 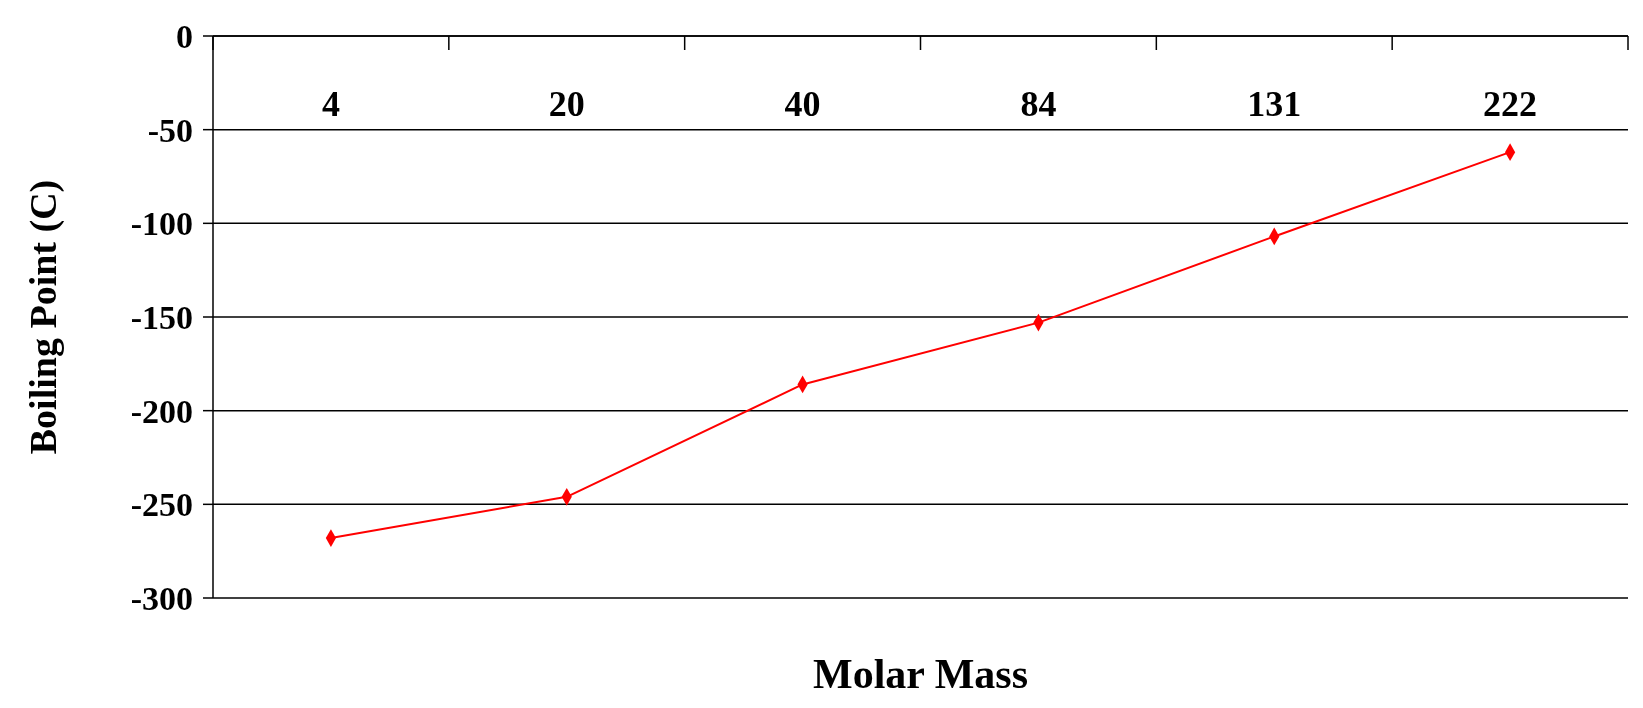 I want to click on y-tick-label: -150, so click(x=161, y=317).